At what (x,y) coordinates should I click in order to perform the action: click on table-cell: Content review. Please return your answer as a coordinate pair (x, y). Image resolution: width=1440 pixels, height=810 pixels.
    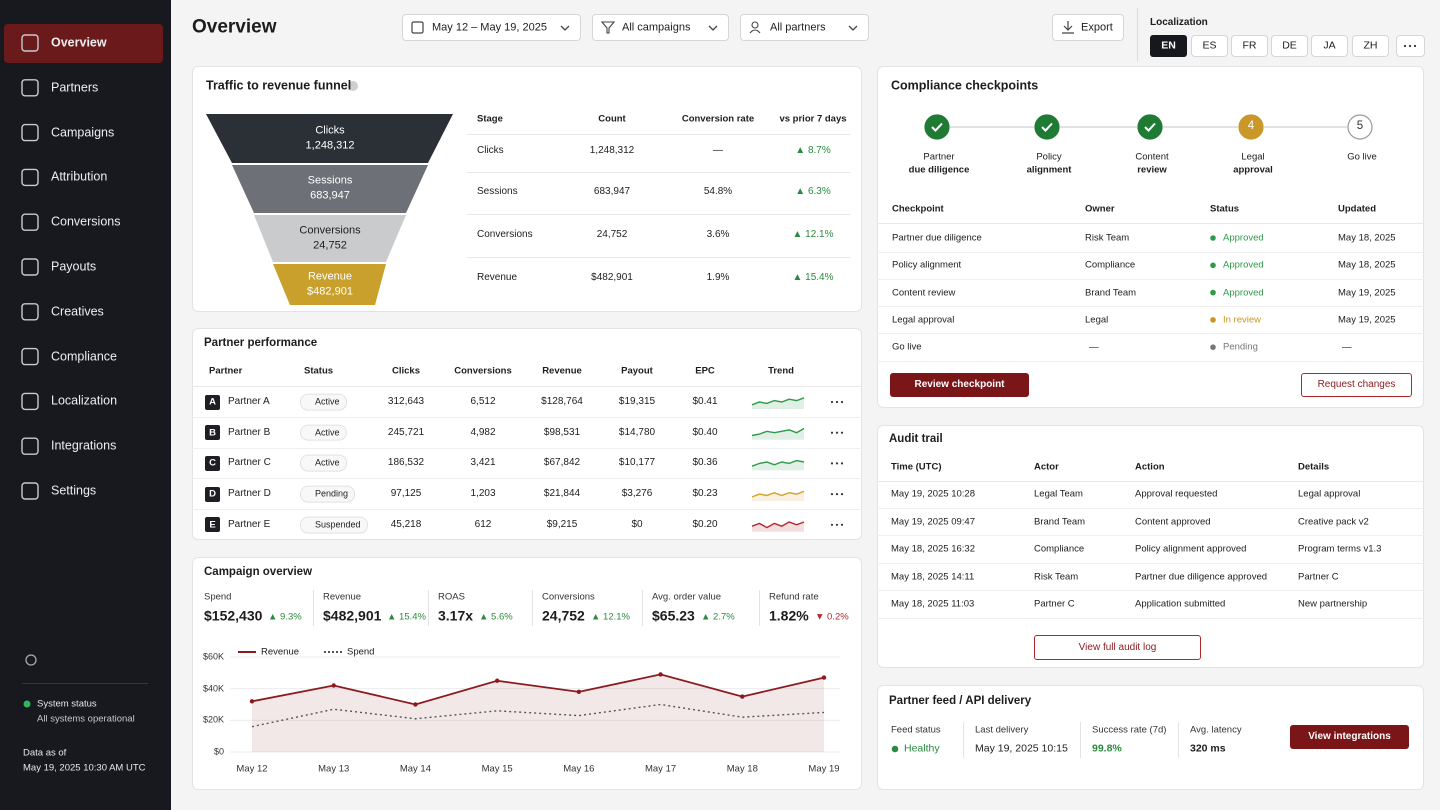
    Looking at the image, I should click on (924, 292).